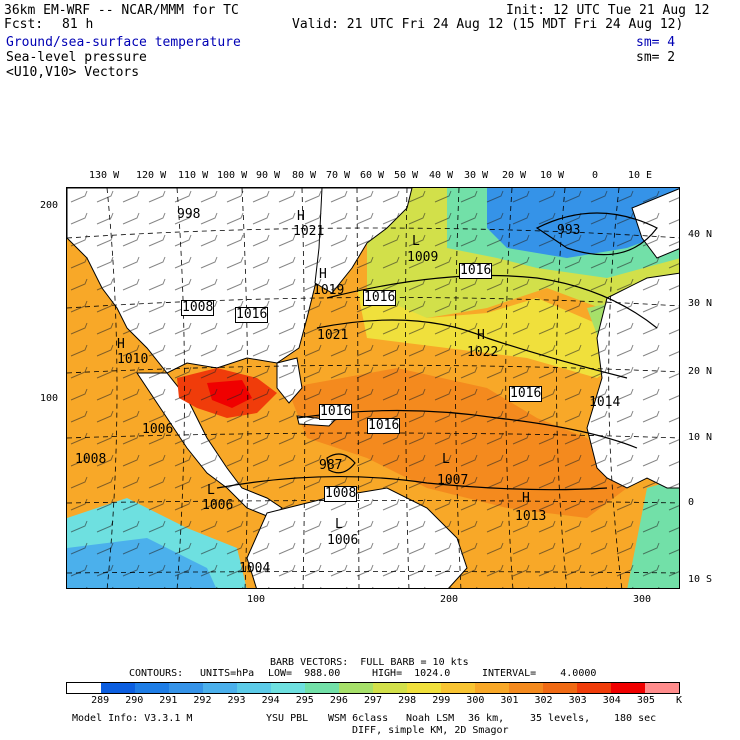  Describe the element at coordinates (369, 662) in the screenshot. I see `barb-legend: BARB VECTORS: FULL BARB = 10 kts` at that location.